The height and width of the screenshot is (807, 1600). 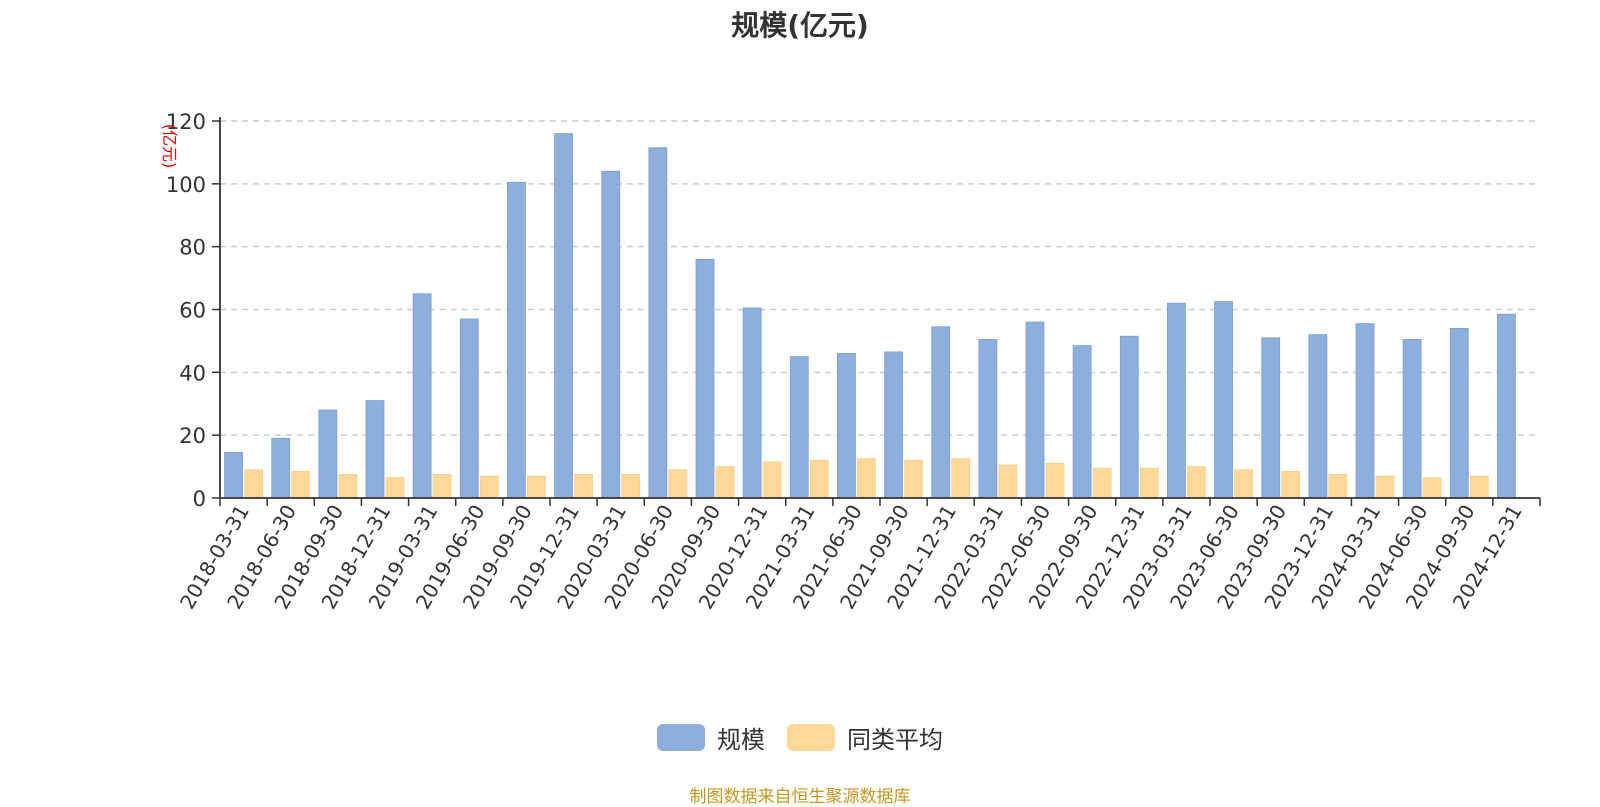 What do you see at coordinates (811, 737) in the screenshot?
I see `legend-swatch-peer-average` at bounding box center [811, 737].